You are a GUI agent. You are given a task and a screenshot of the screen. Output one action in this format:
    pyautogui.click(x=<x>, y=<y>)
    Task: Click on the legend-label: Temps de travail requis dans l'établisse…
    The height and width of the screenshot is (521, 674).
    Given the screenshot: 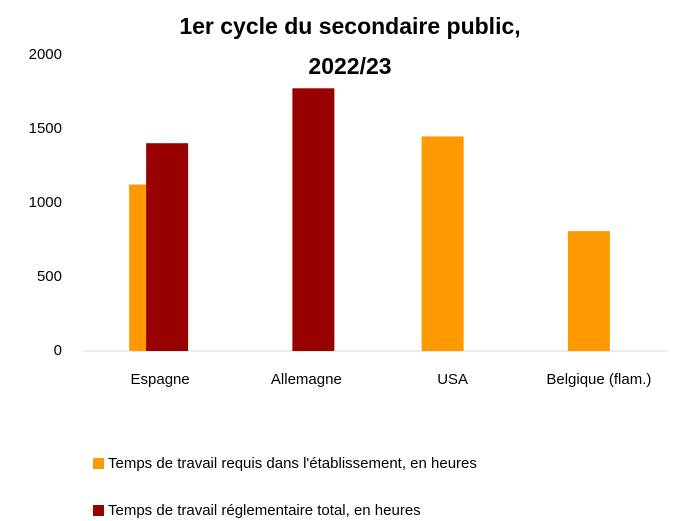 What is the action you would take?
    pyautogui.click(x=292, y=463)
    